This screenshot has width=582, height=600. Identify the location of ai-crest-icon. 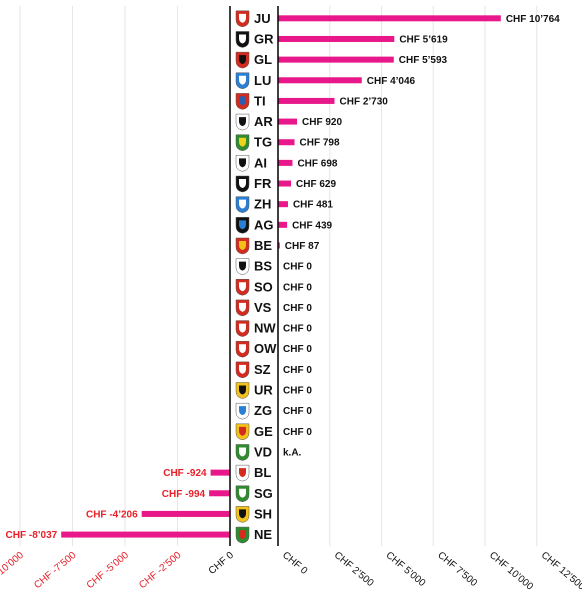
(242, 163).